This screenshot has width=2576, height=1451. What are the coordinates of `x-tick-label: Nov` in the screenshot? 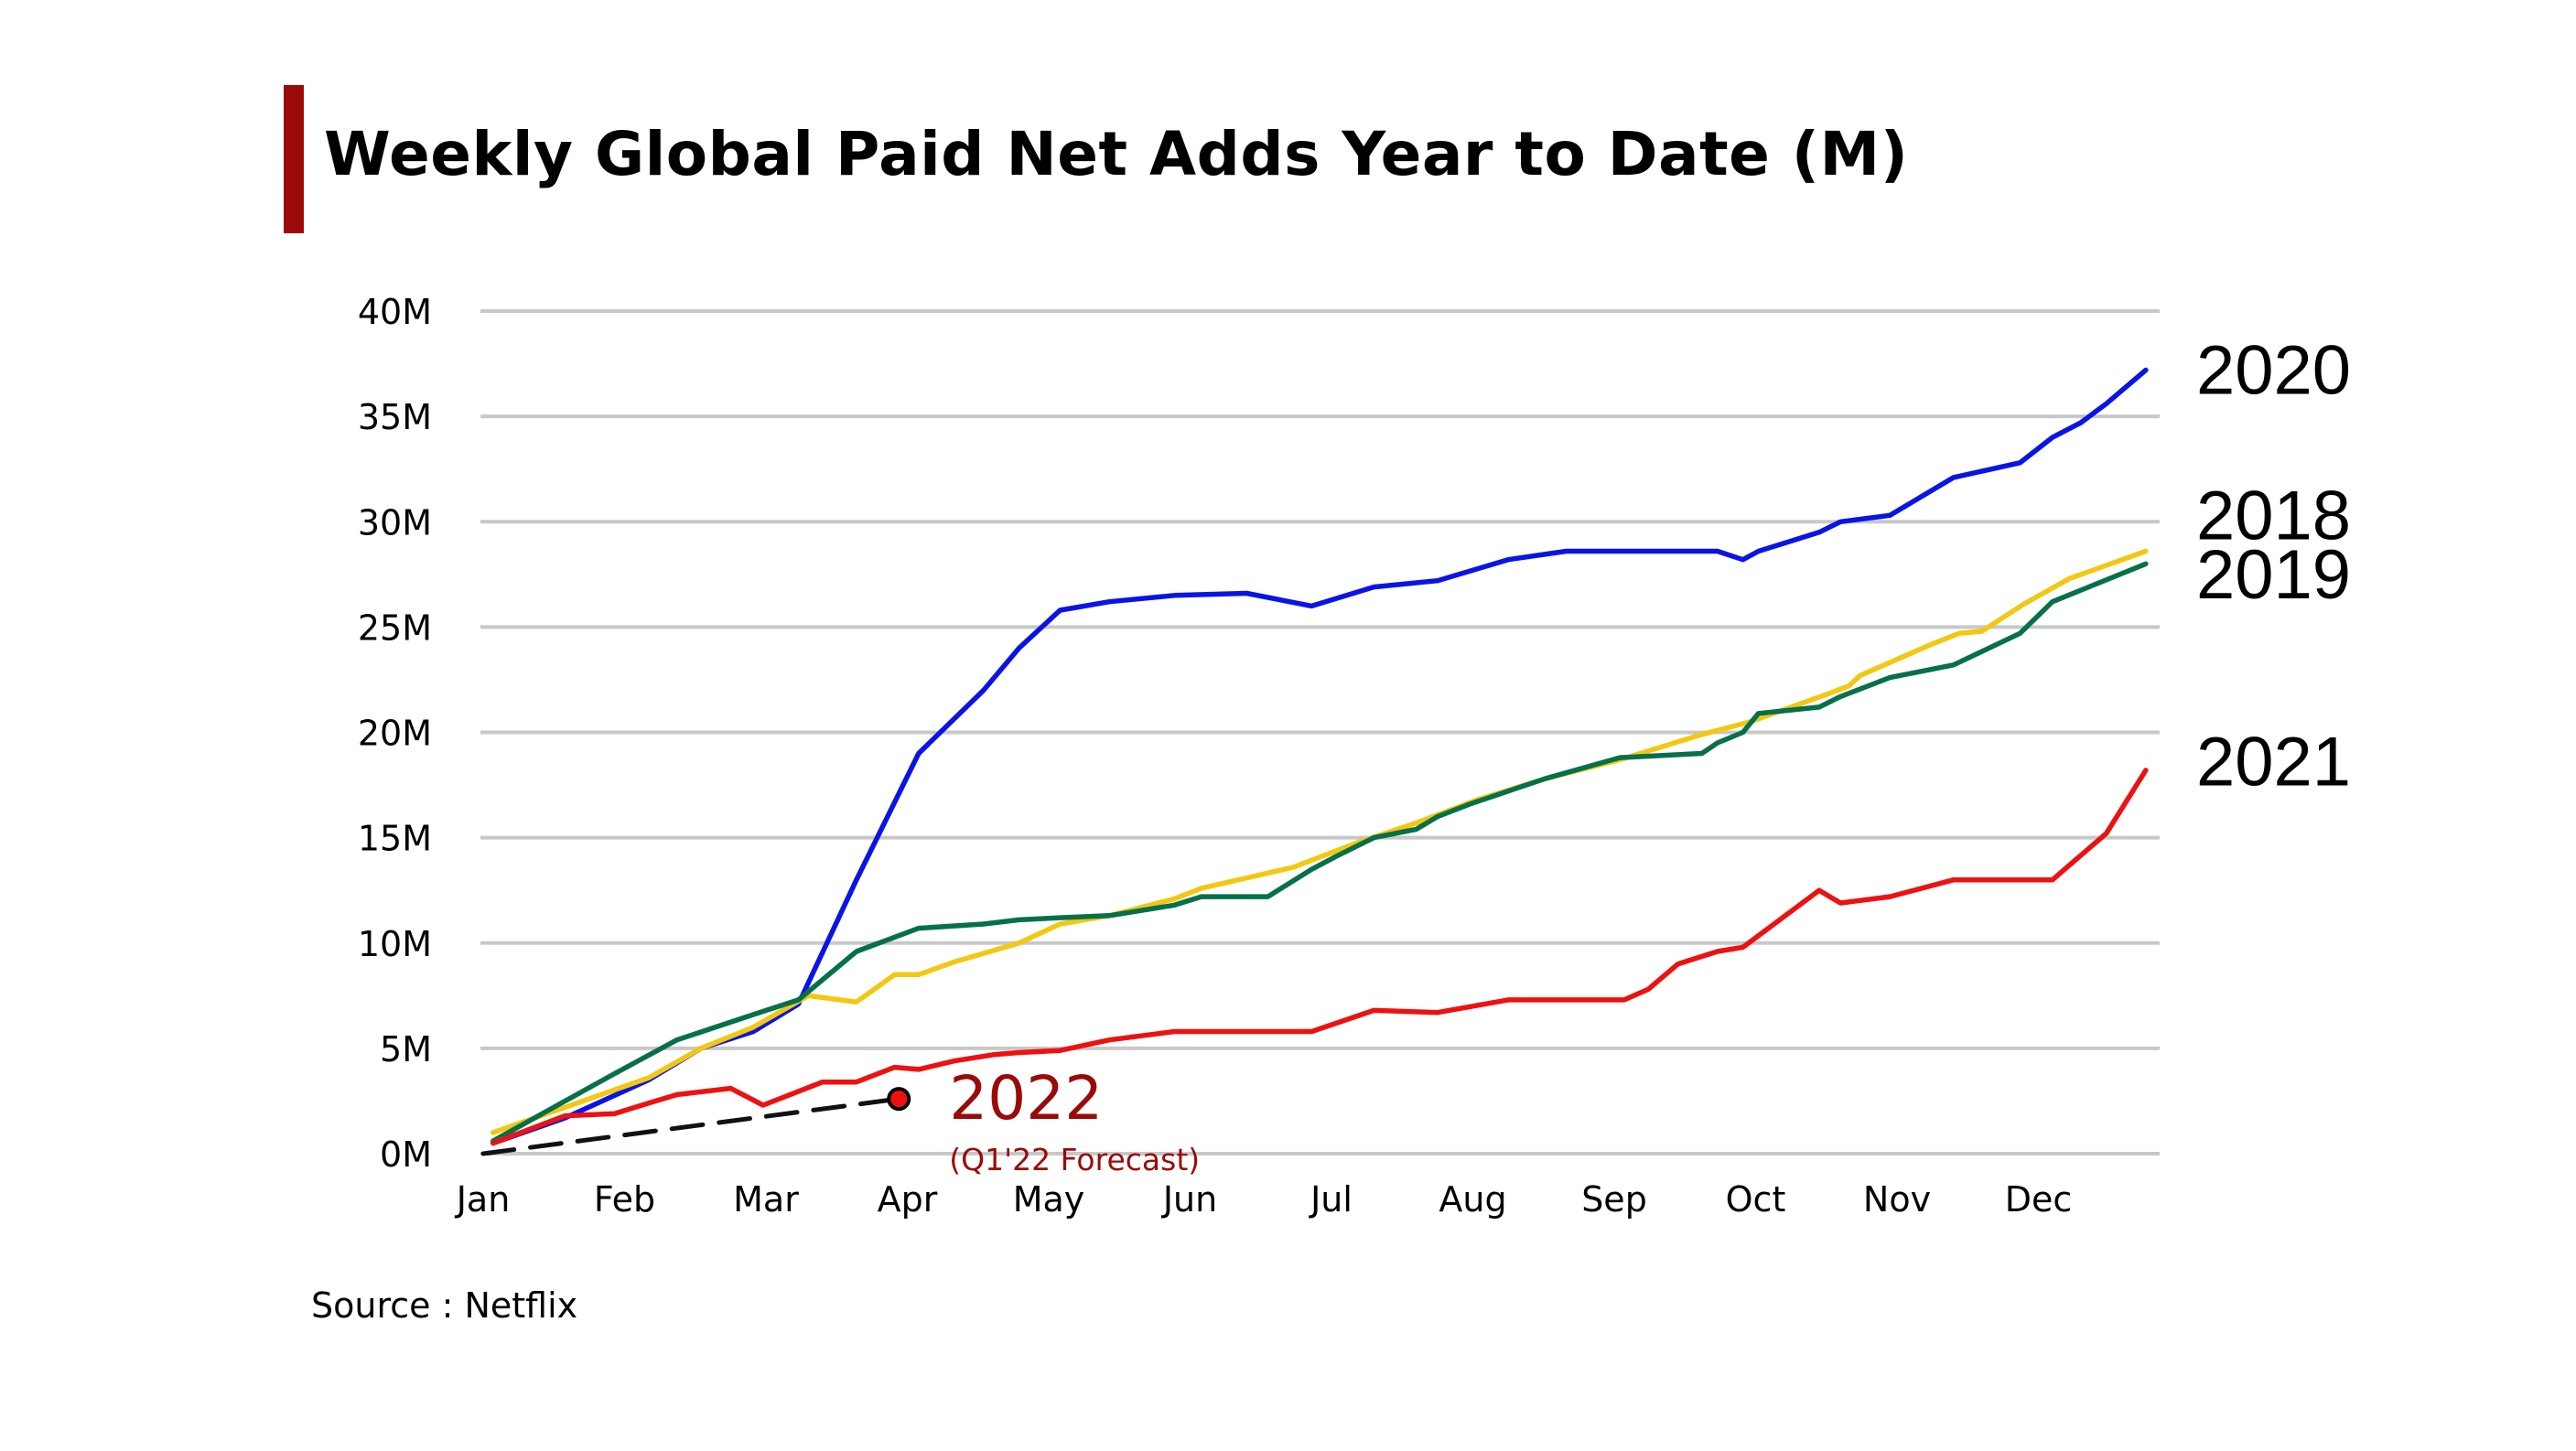 It's located at (1897, 1199).